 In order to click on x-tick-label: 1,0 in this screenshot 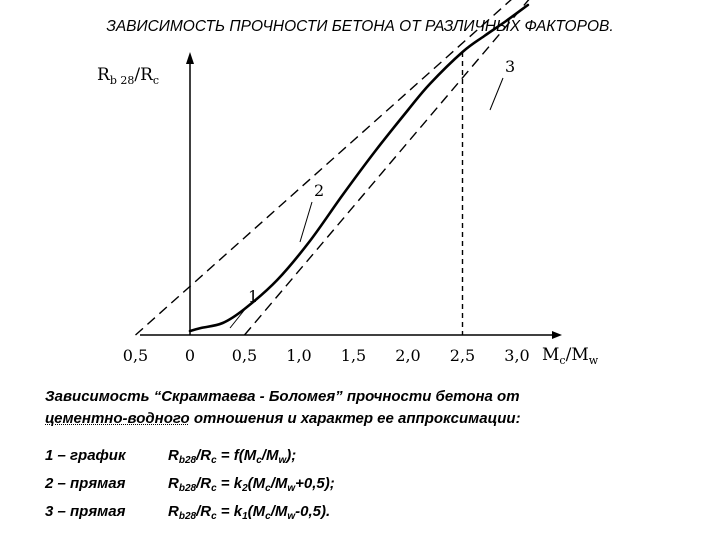, I will do `click(298, 355)`.